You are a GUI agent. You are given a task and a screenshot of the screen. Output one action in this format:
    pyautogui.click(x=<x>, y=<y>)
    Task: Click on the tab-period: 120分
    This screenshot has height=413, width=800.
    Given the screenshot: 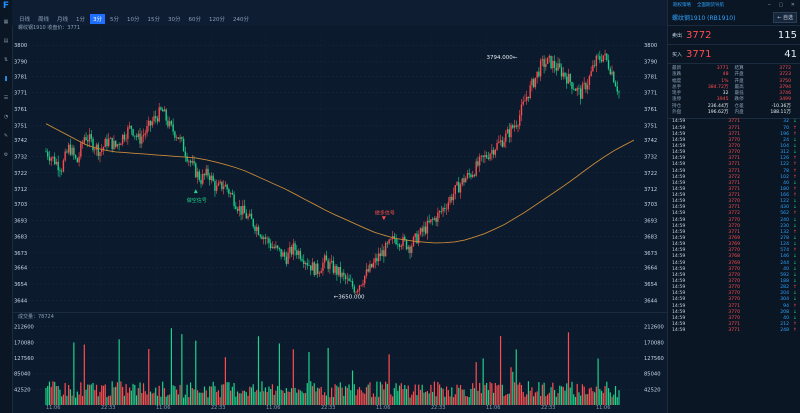 What is the action you would take?
    pyautogui.click(x=217, y=20)
    